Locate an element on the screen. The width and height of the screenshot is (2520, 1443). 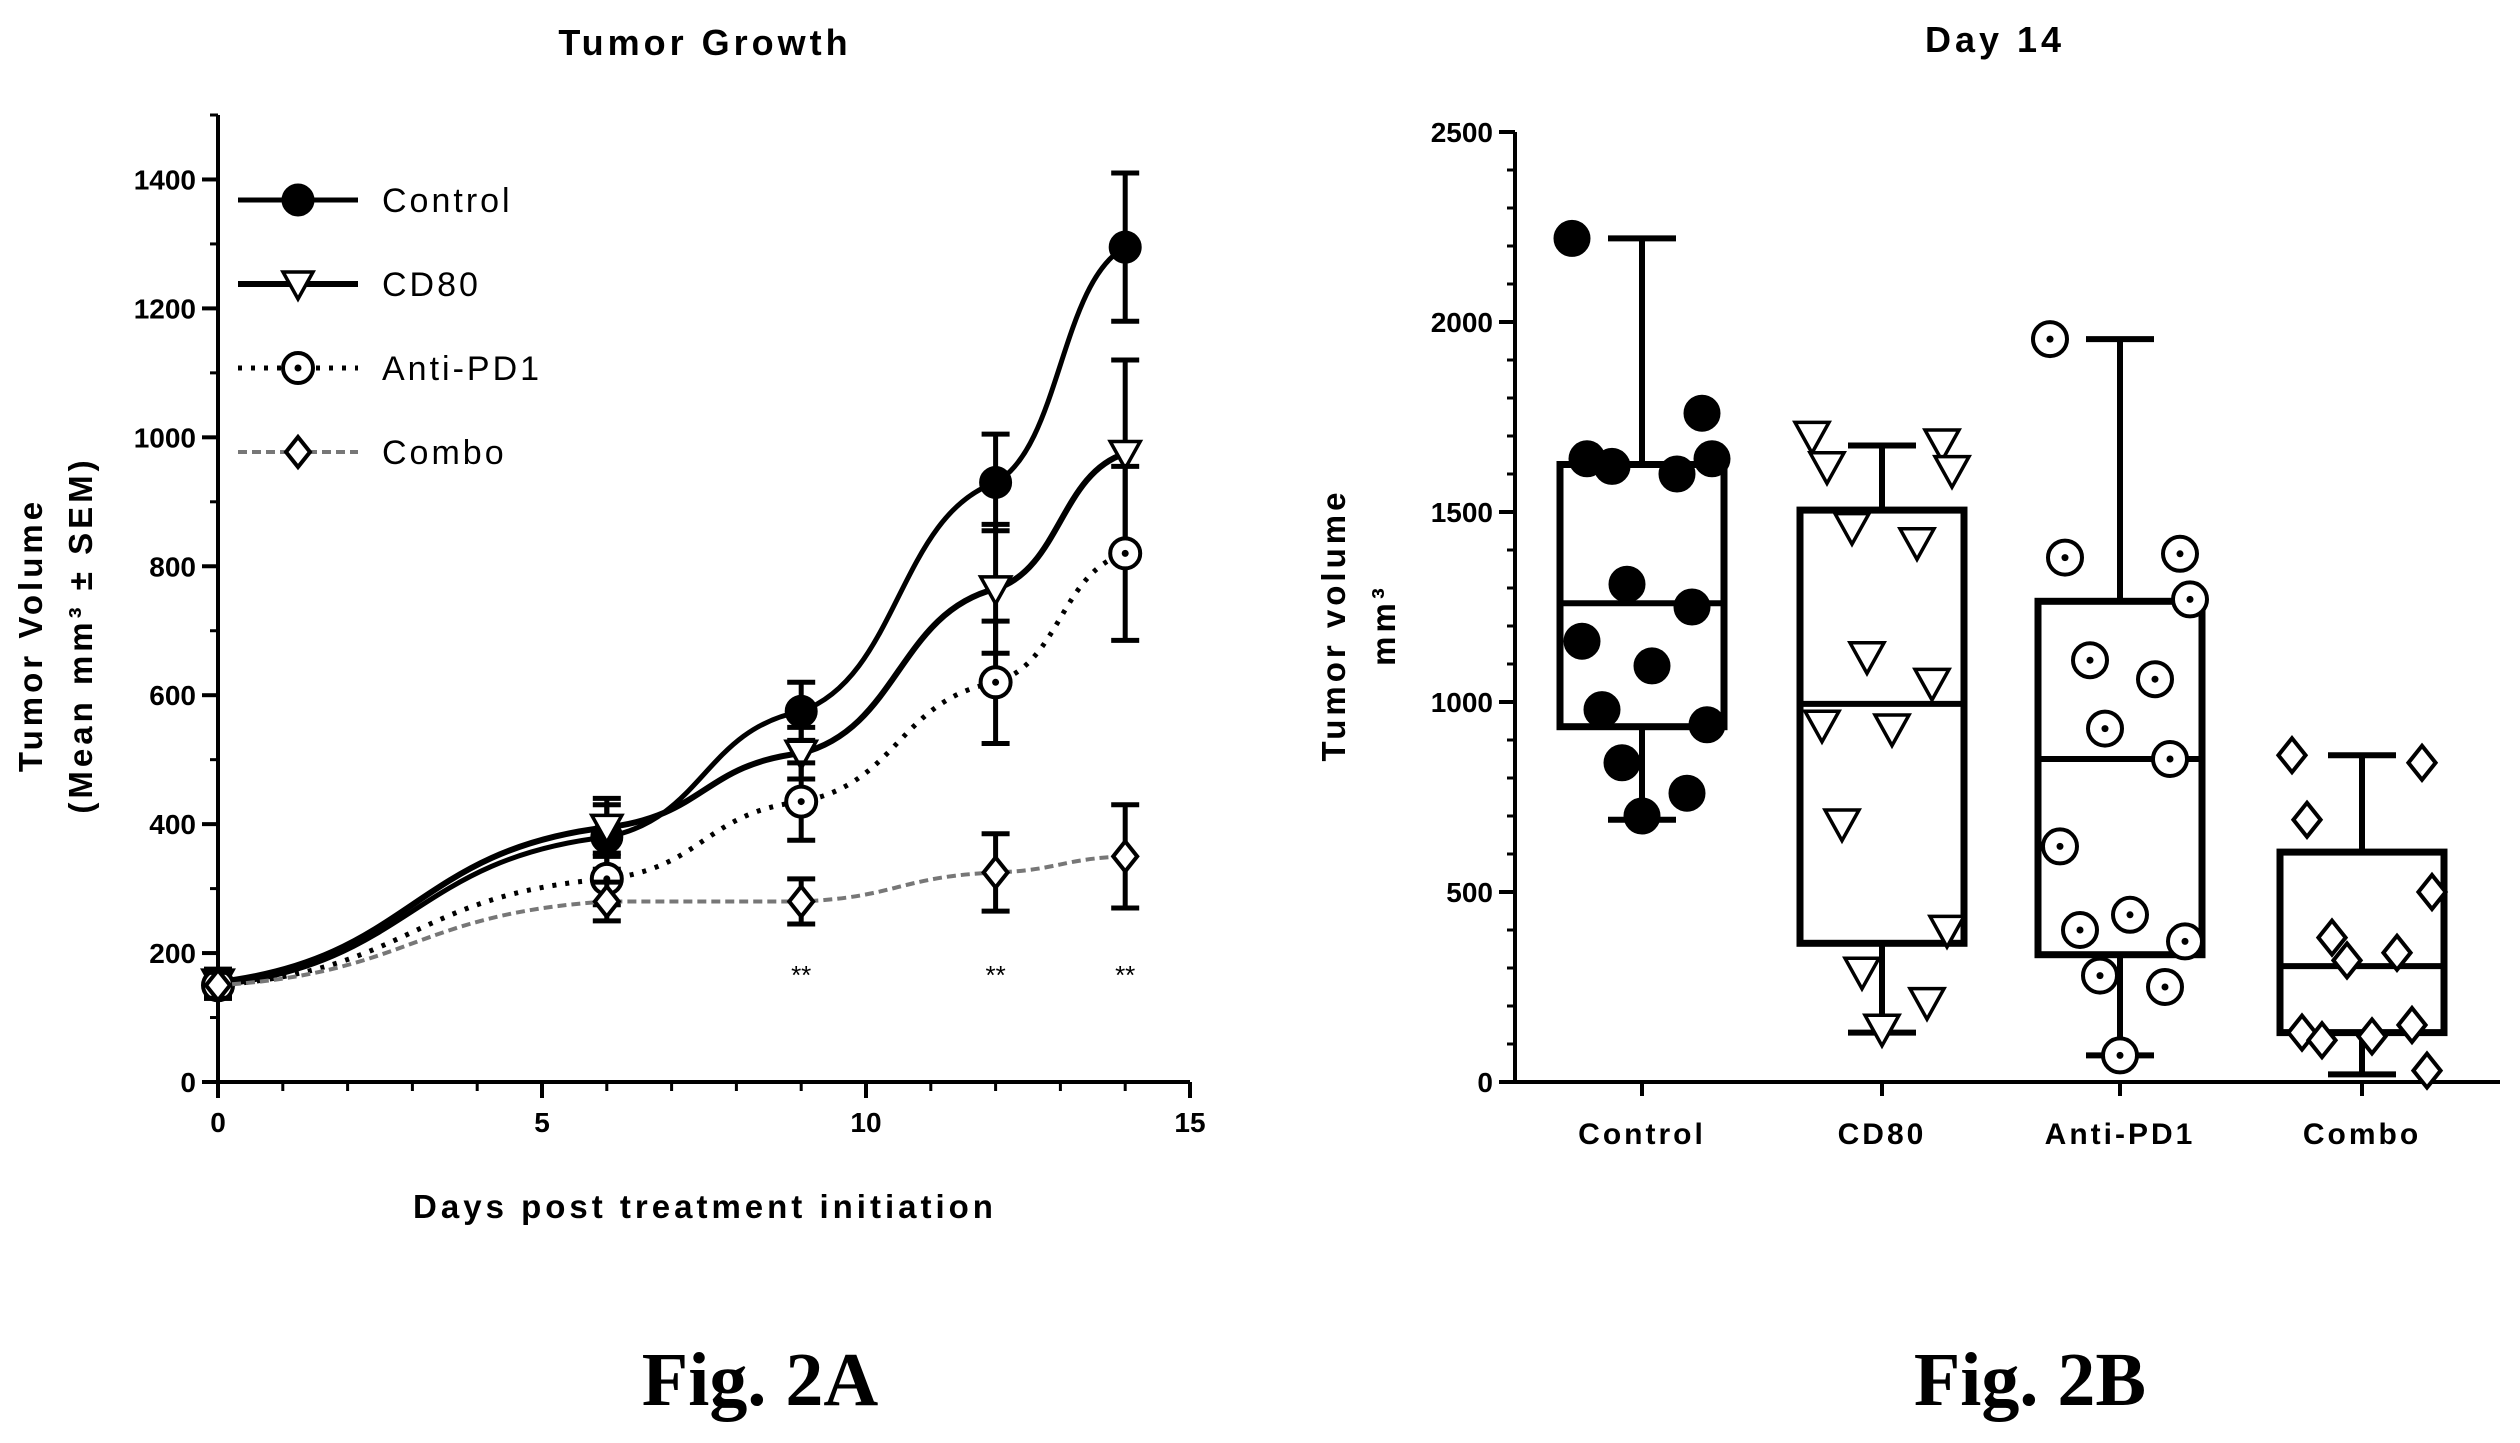
chart-b-x-tick-label: CD80 is located at coordinates (1882, 1134).